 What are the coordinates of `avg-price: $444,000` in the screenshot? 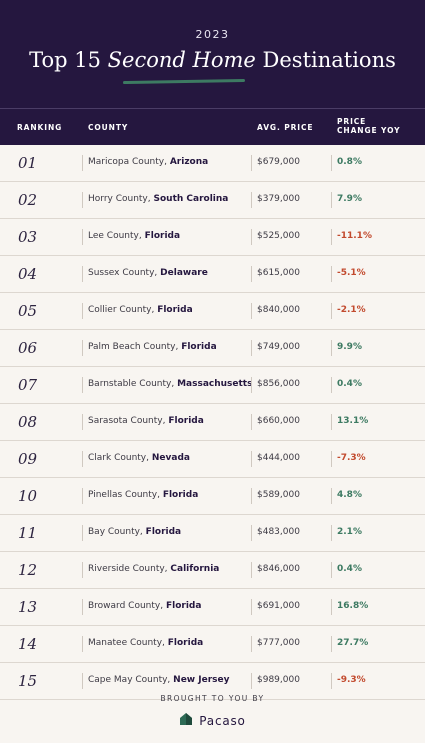 It's located at (278, 458).